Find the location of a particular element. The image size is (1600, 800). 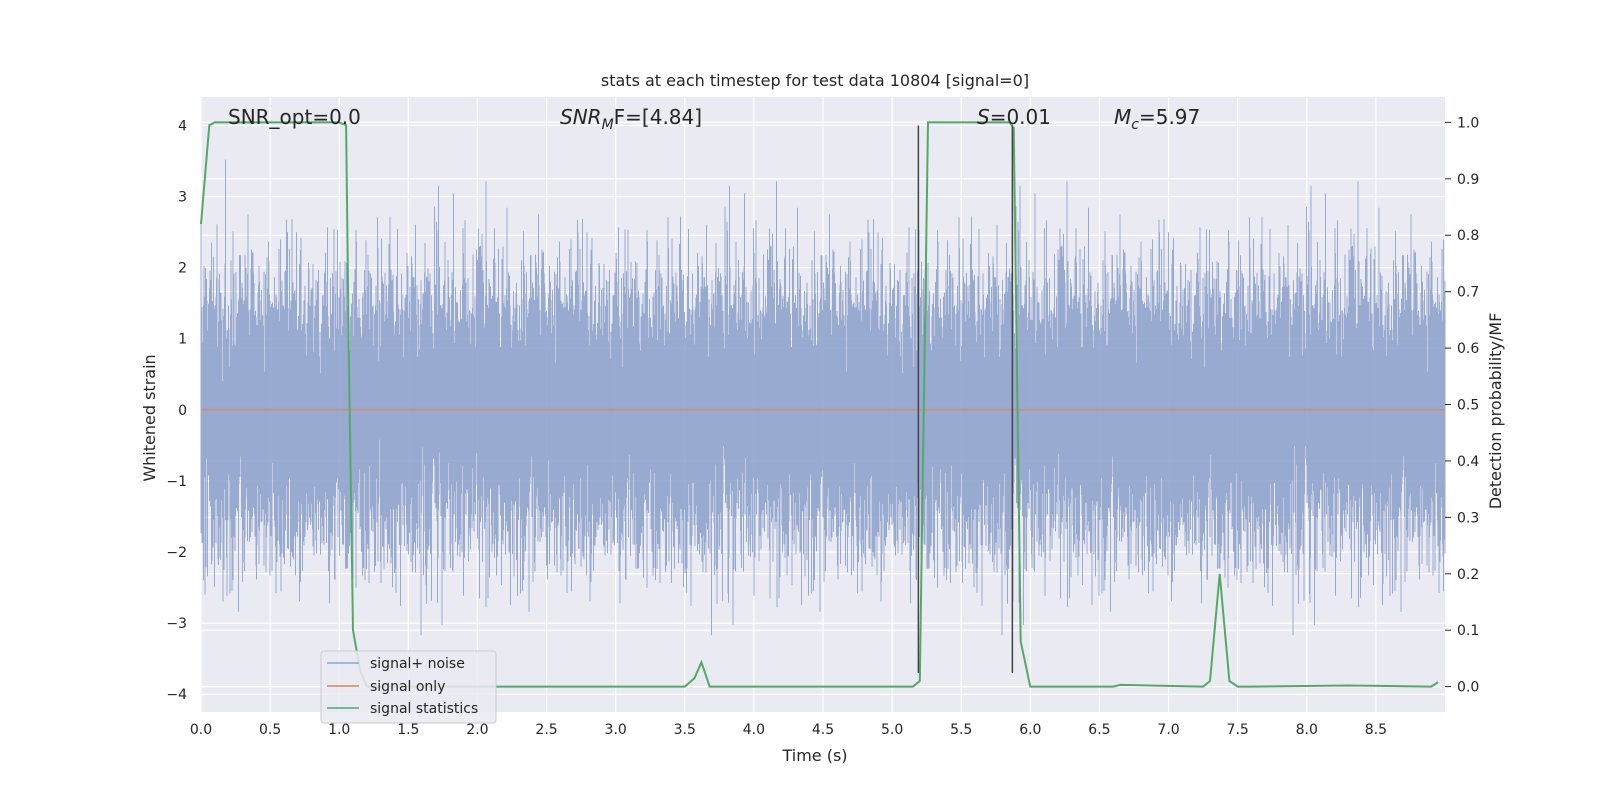

y2-tick-label: 0.2 is located at coordinates (1468, 575).